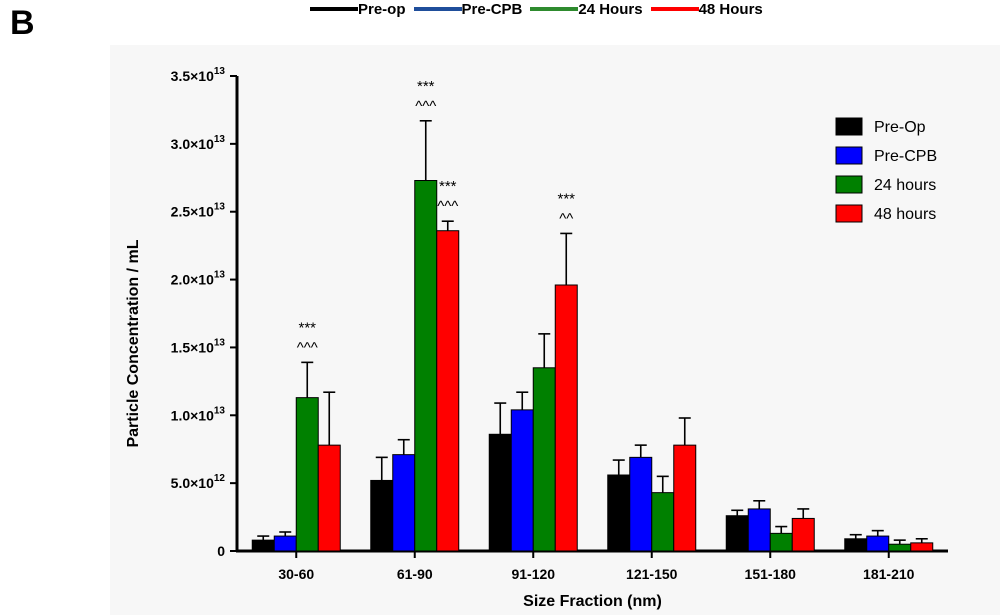 Image resolution: width=1007 pixels, height=615 pixels. I want to click on legend-label: 48 hours, so click(905, 214).